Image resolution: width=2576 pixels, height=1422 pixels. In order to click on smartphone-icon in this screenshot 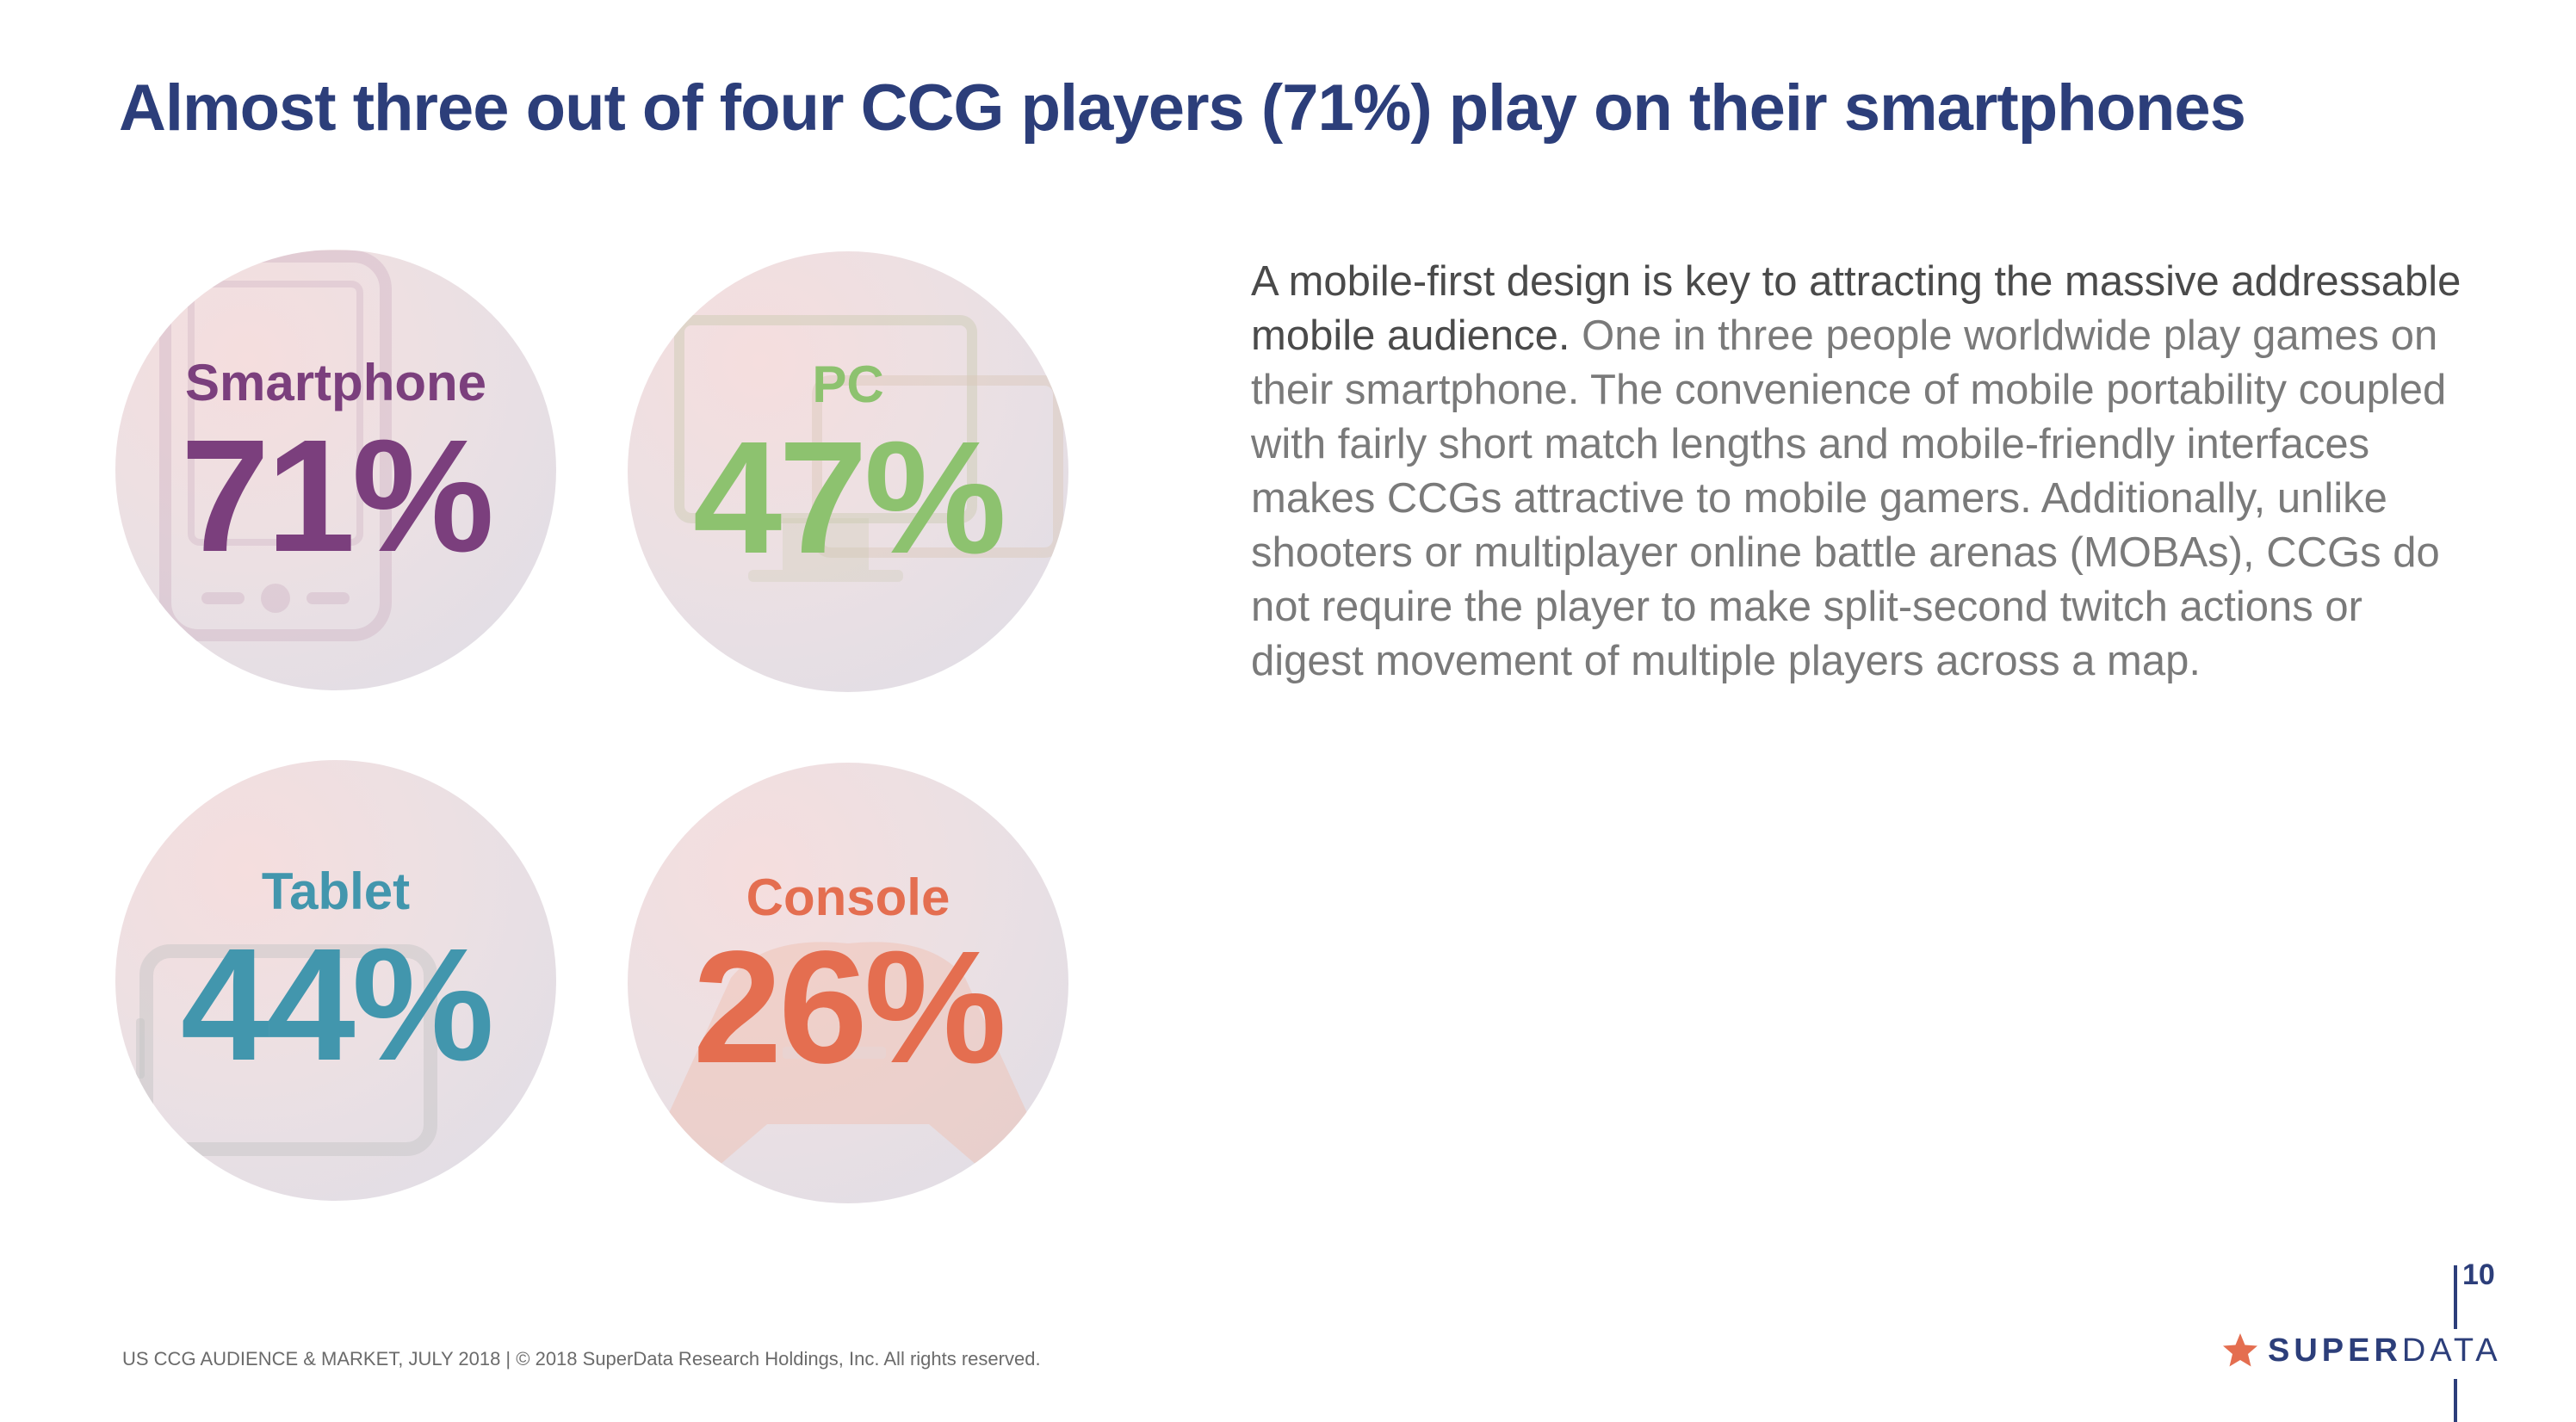, I will do `click(275, 445)`.